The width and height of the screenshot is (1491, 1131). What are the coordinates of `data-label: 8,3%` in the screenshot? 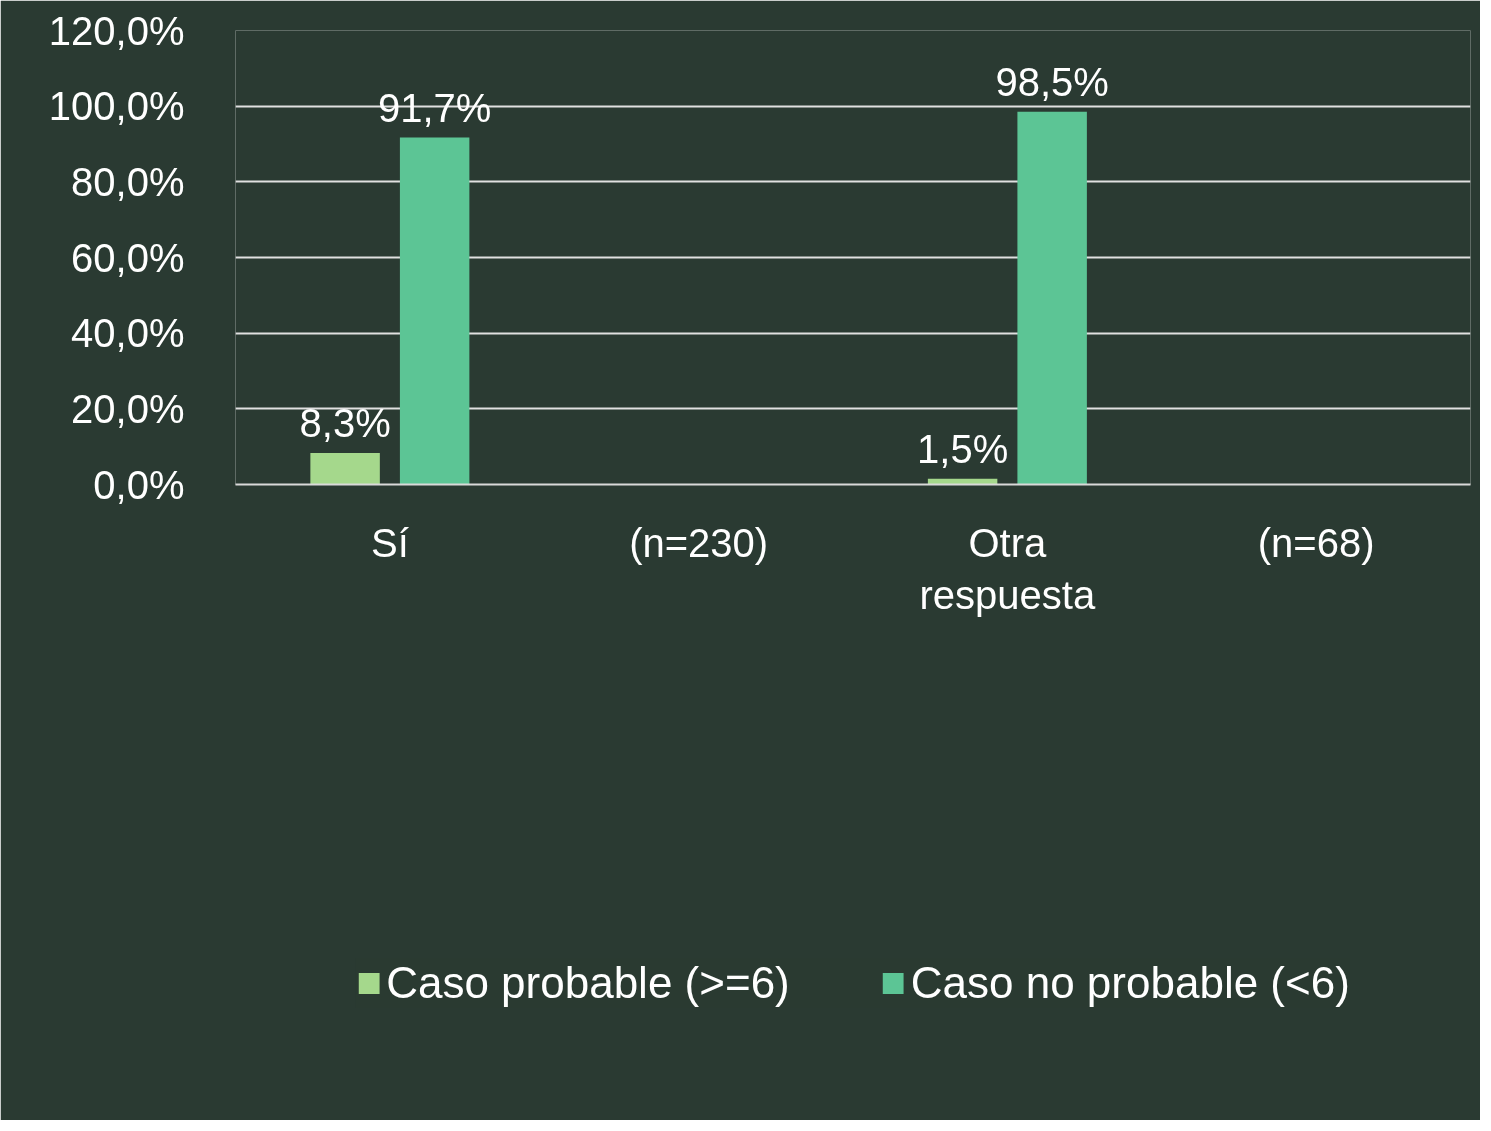 It's located at (345, 423).